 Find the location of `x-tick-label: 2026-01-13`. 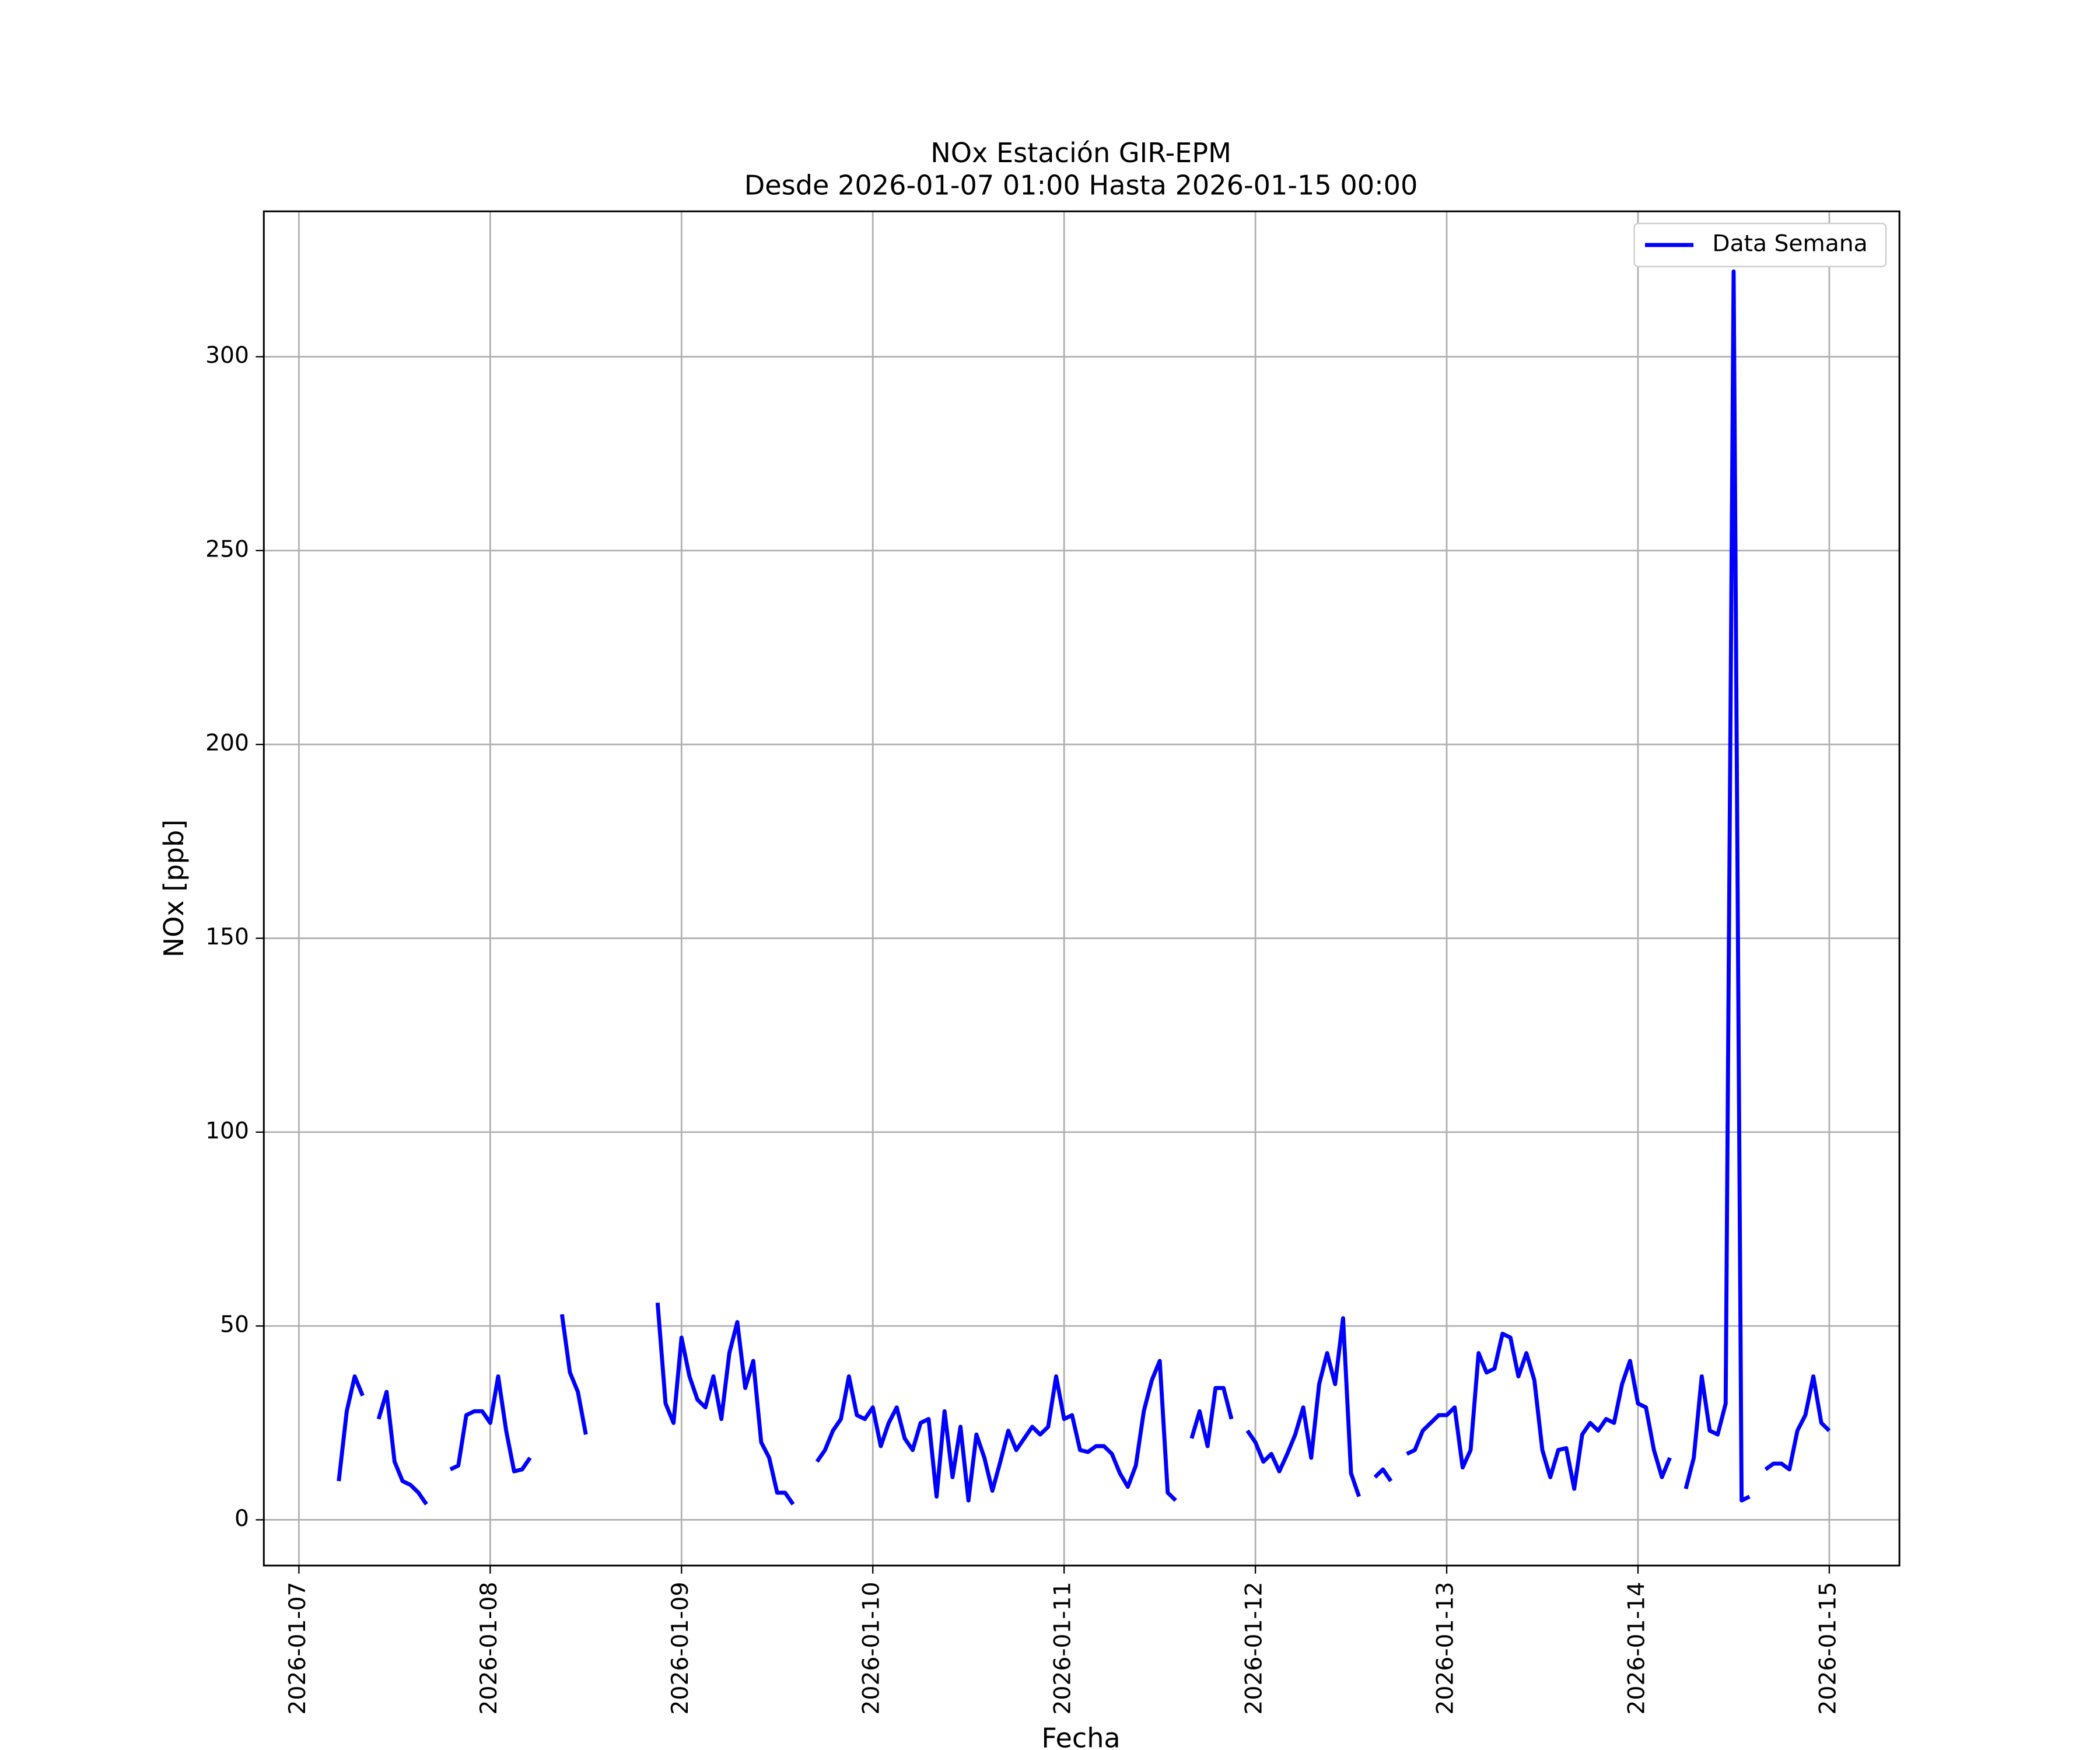

x-tick-label: 2026-01-13 is located at coordinates (1446, 1648).